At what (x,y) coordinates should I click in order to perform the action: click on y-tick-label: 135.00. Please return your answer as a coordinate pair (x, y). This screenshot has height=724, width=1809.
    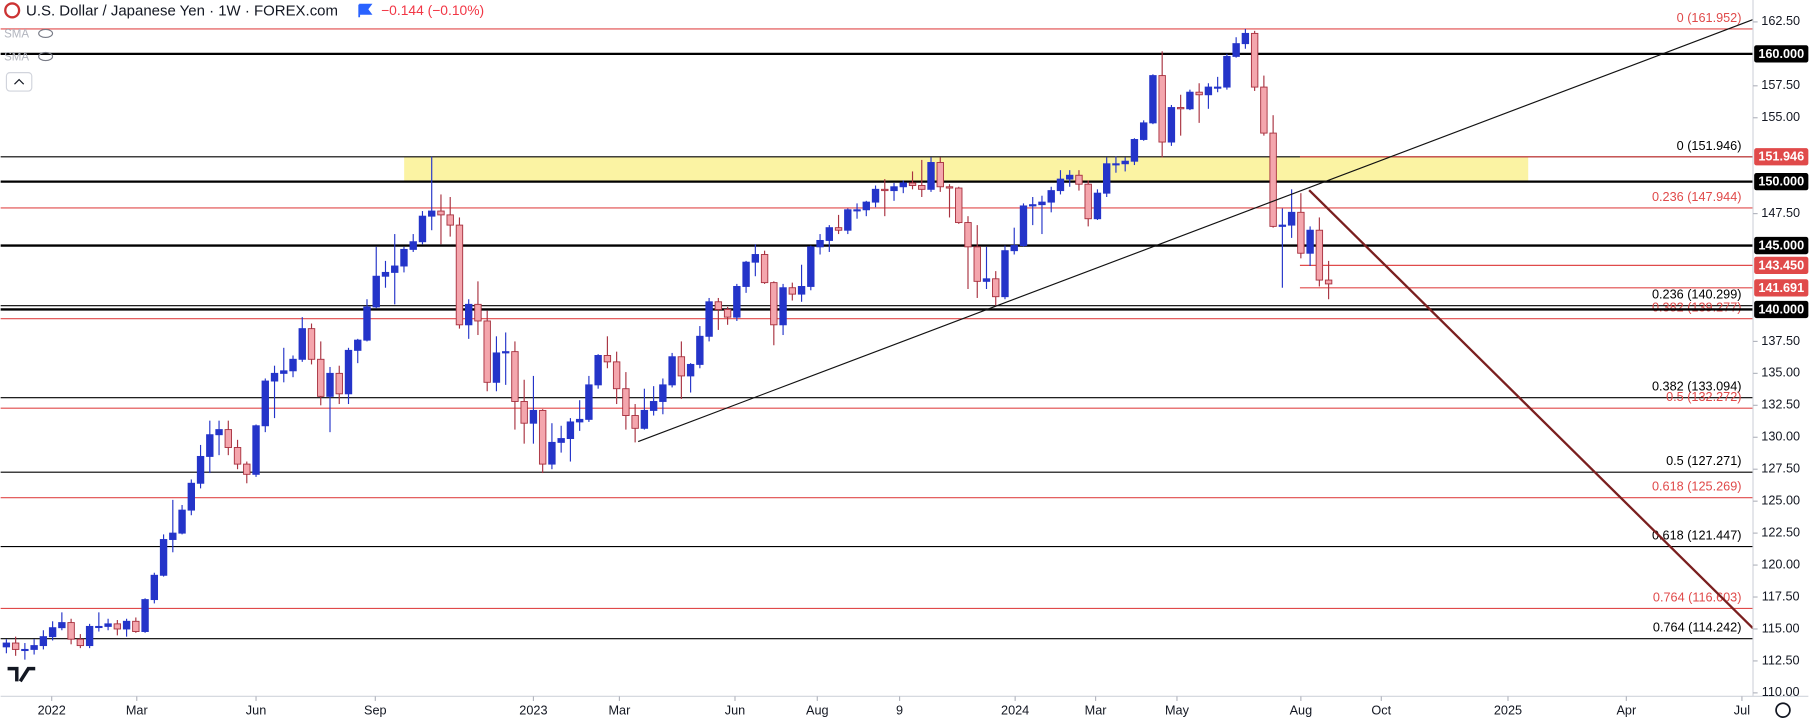
    Looking at the image, I should click on (1780, 373).